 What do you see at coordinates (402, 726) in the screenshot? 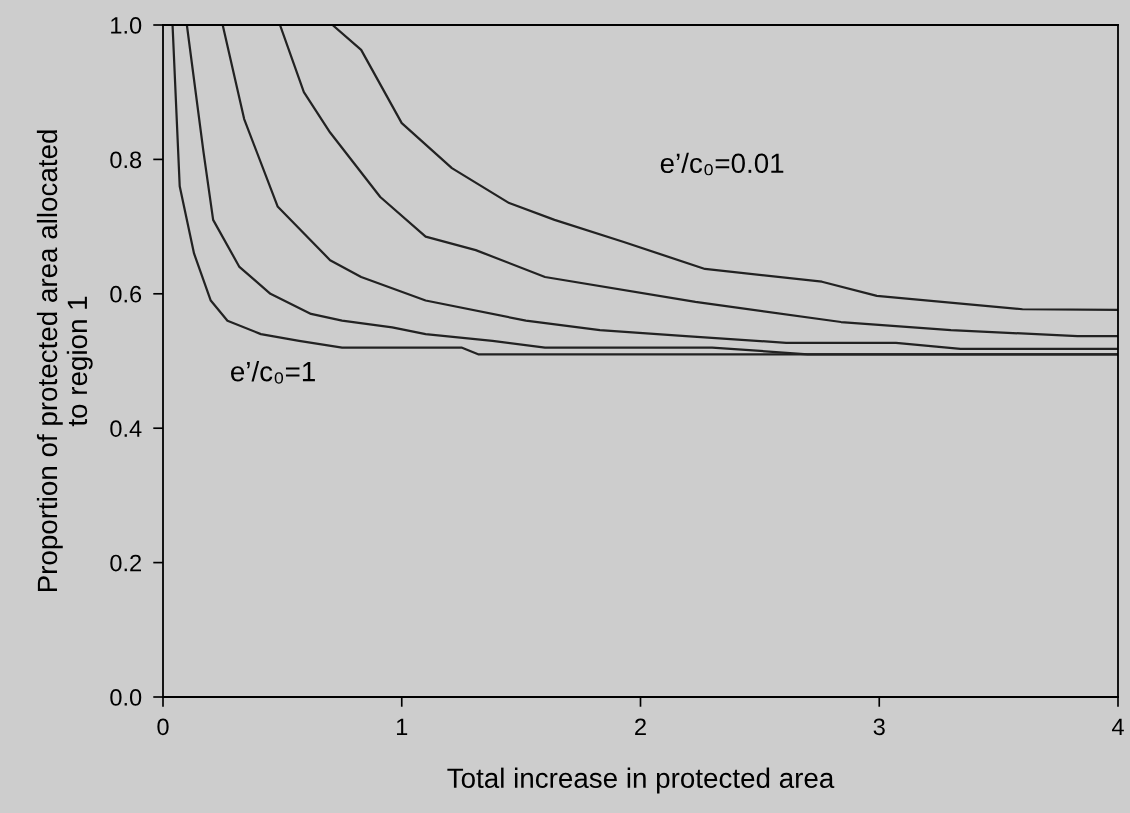
I see `x-tick-label: 1` at bounding box center [402, 726].